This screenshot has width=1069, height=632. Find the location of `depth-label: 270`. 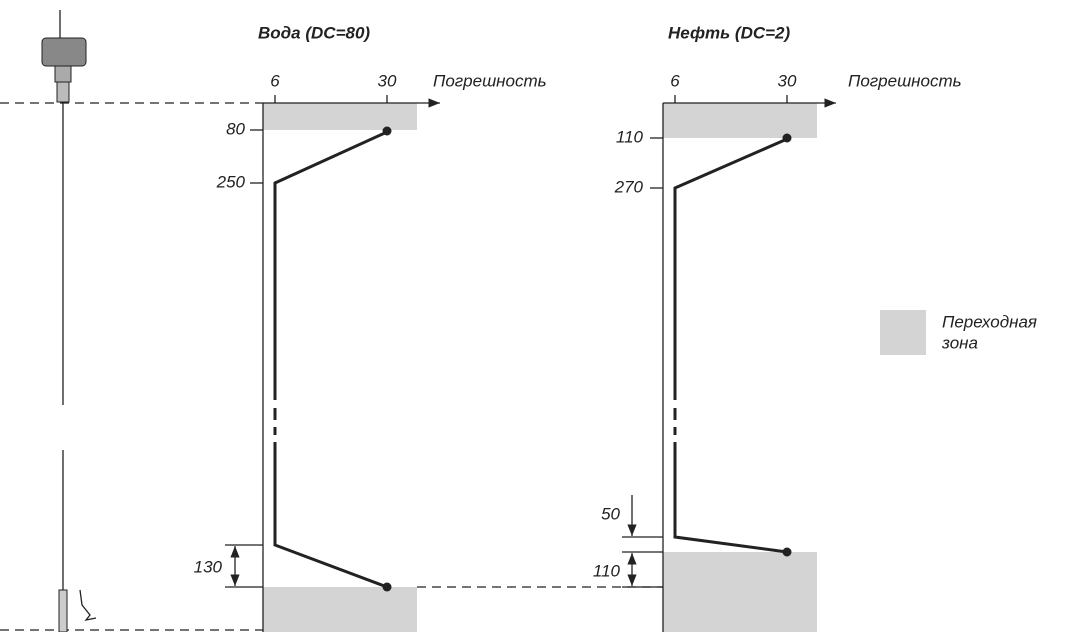

depth-label: 270 is located at coordinates (629, 186).